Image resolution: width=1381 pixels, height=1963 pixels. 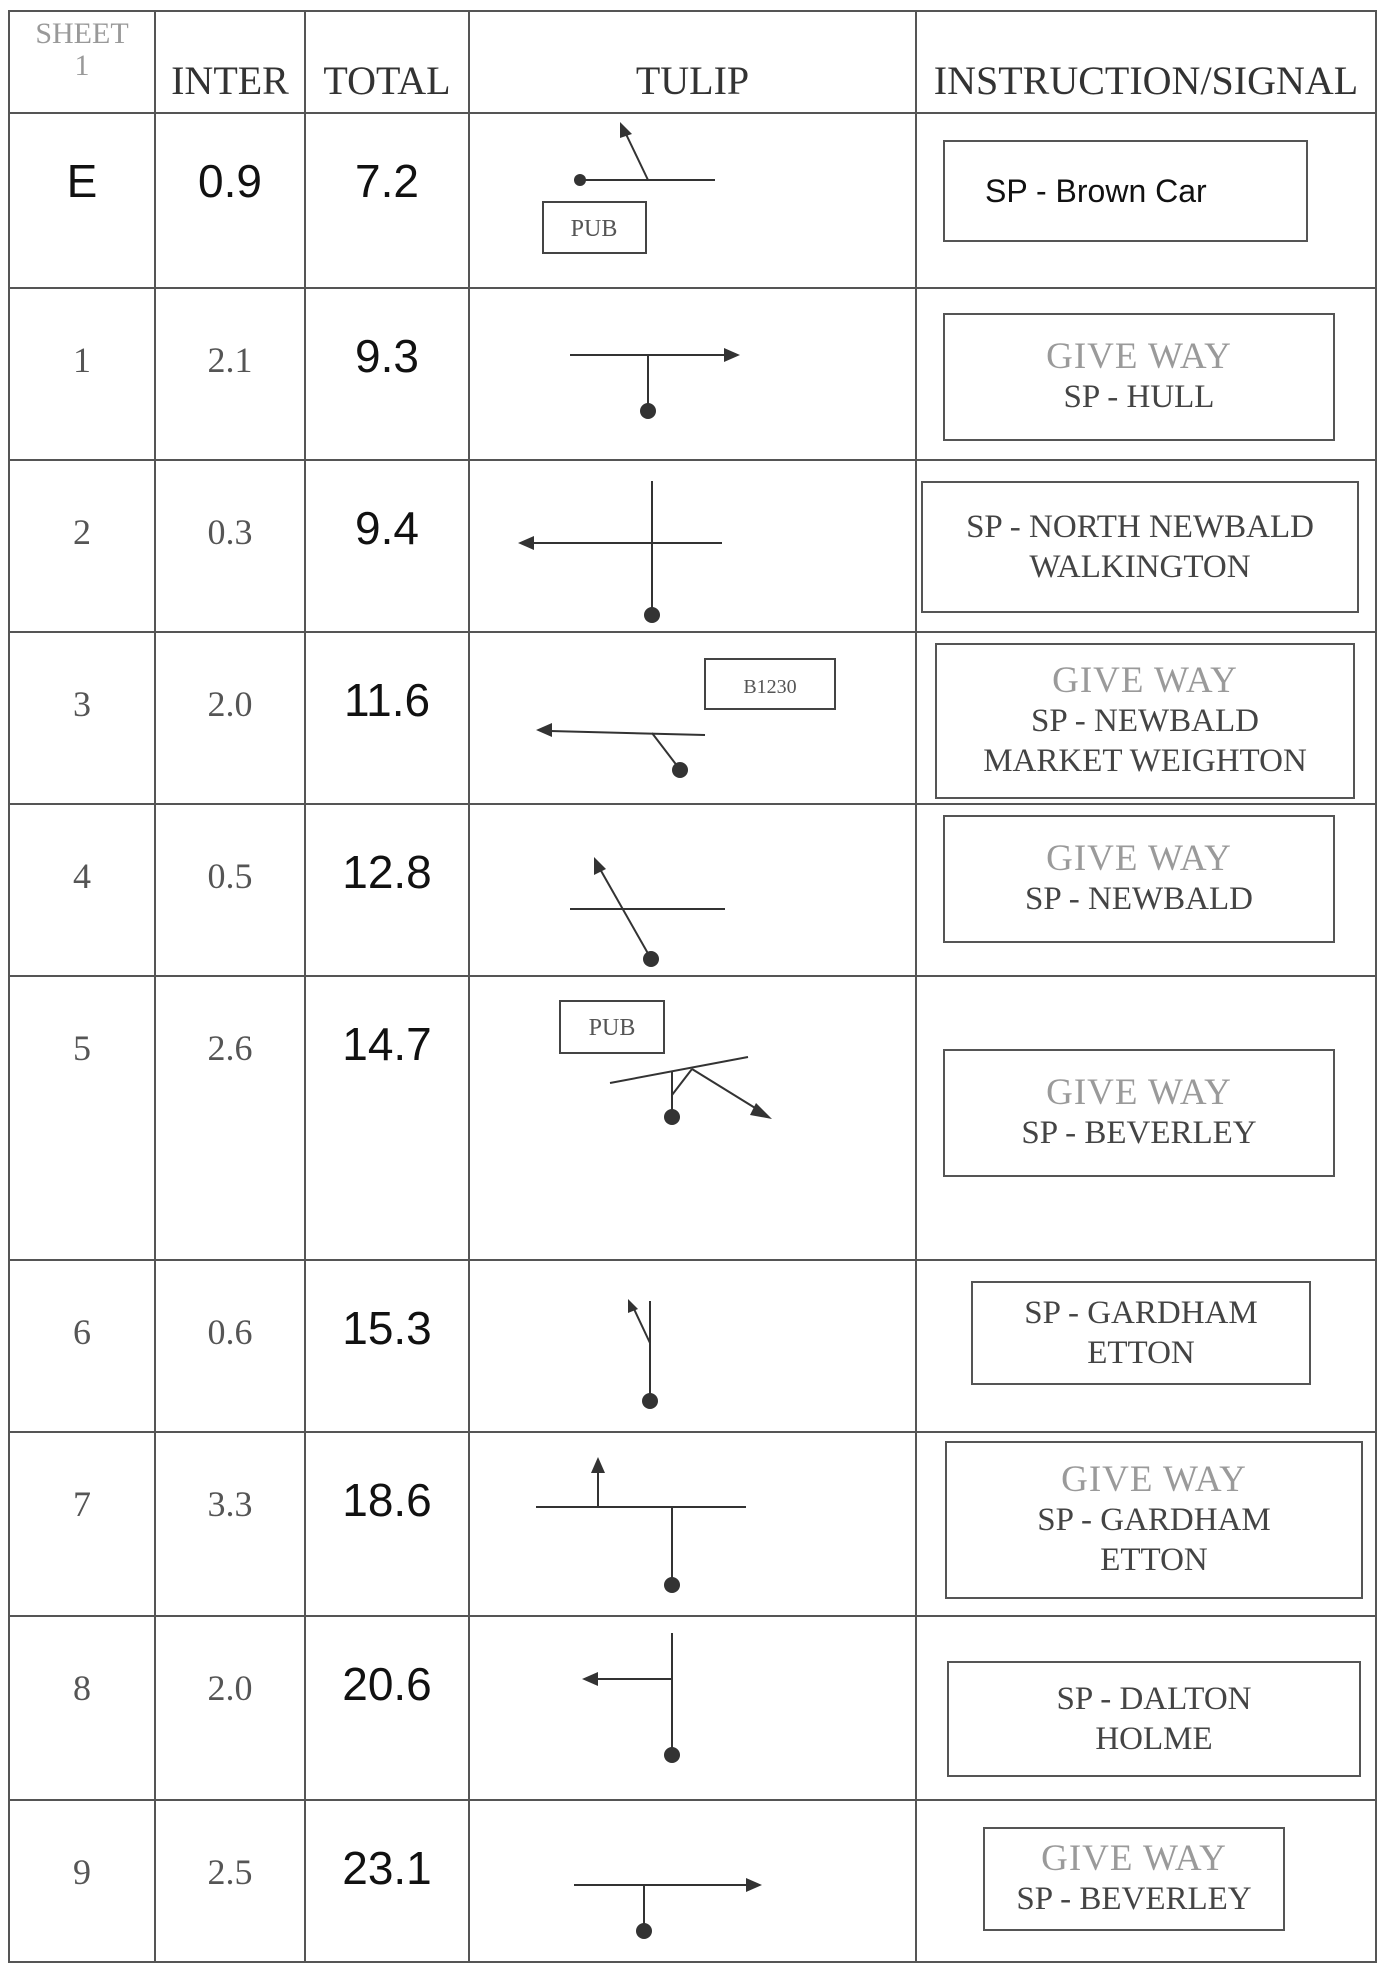 I want to click on tulip-cell: PUB, so click(x=692, y=1118).